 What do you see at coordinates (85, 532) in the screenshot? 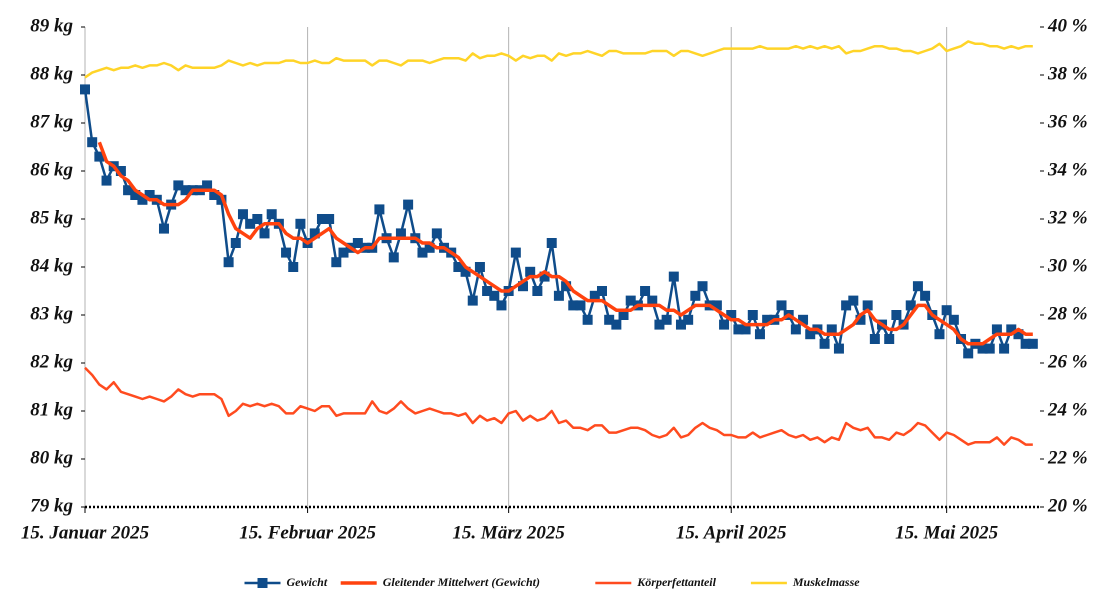
I see `x-tick-label: 15. Januar 2025` at bounding box center [85, 532].